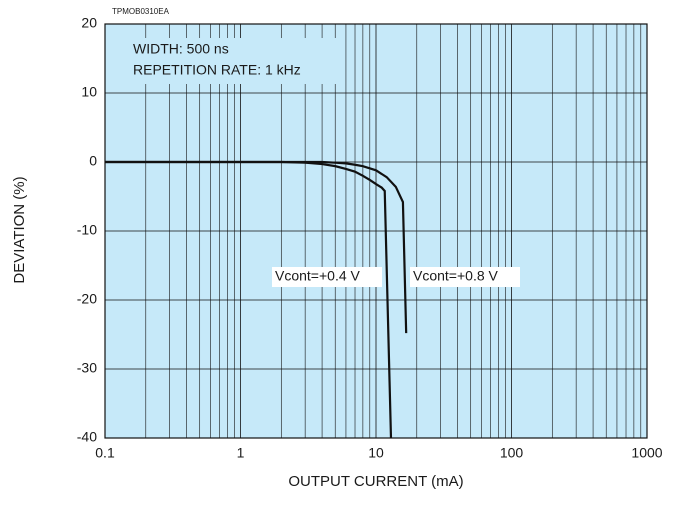 The height and width of the screenshot is (519, 686). What do you see at coordinates (141, 11) in the screenshot?
I see `chart-code: TPMOB0310EA` at bounding box center [141, 11].